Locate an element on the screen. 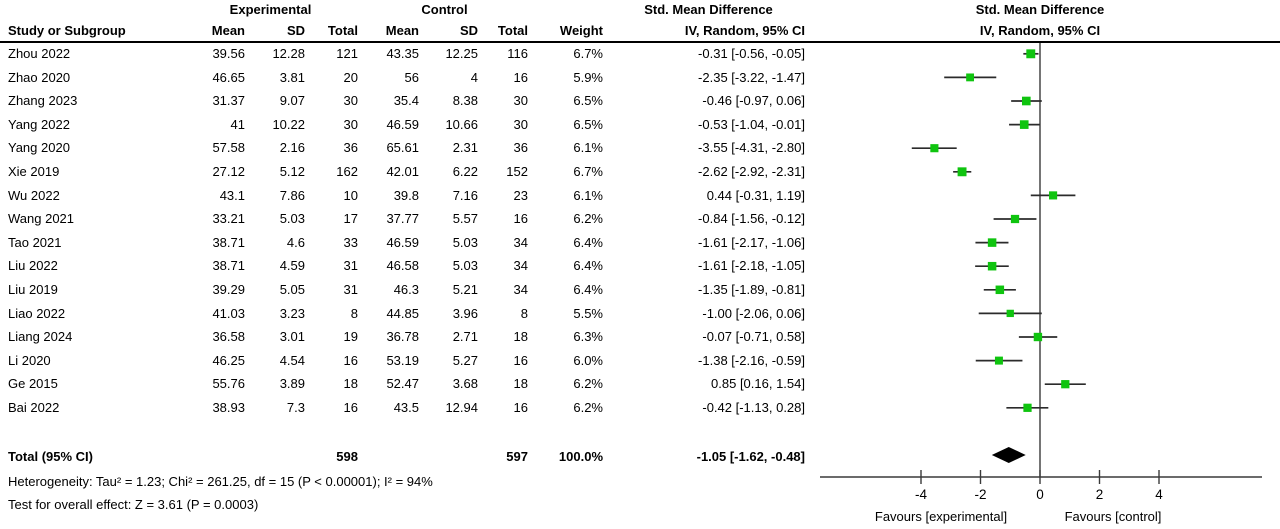  table-row-sd_c: 4 is located at coordinates (474, 77).